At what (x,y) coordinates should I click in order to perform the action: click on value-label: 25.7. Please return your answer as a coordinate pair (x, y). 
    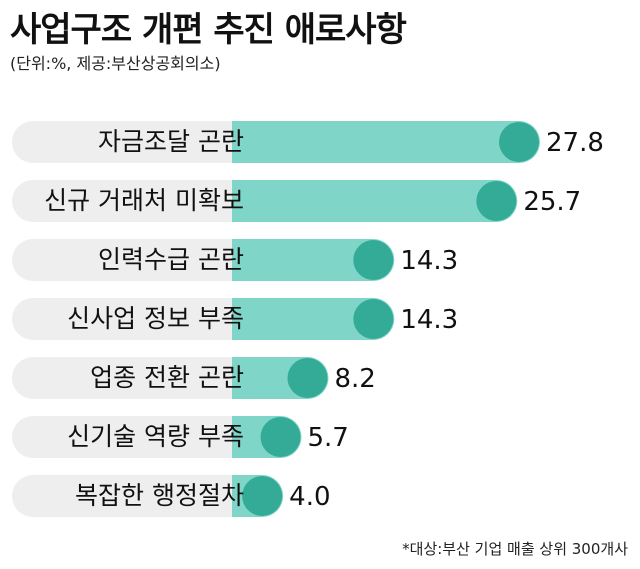
    Looking at the image, I should click on (552, 202).